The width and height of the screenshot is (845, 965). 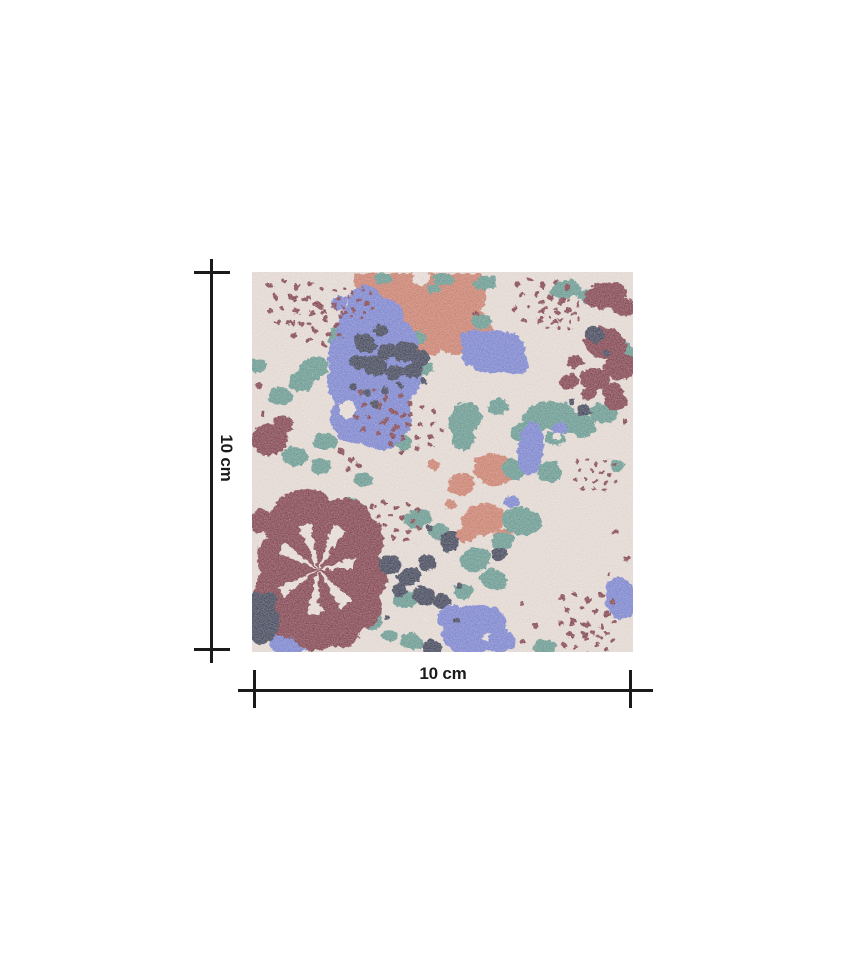 What do you see at coordinates (445, 690) in the screenshot?
I see `horizontal-ruler-line` at bounding box center [445, 690].